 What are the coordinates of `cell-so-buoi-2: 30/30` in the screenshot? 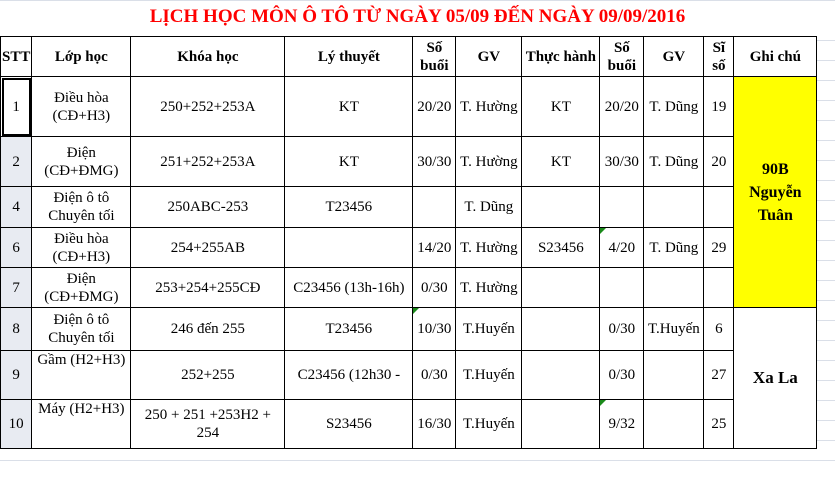 It's located at (622, 161).